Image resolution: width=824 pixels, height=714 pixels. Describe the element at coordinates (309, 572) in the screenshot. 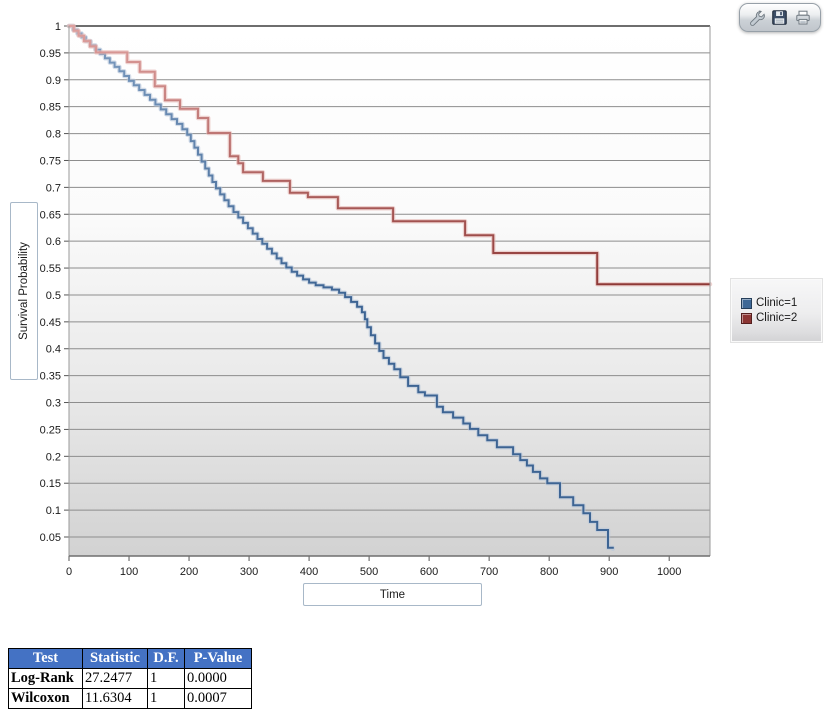

I see `x-tick-label: 400` at that location.